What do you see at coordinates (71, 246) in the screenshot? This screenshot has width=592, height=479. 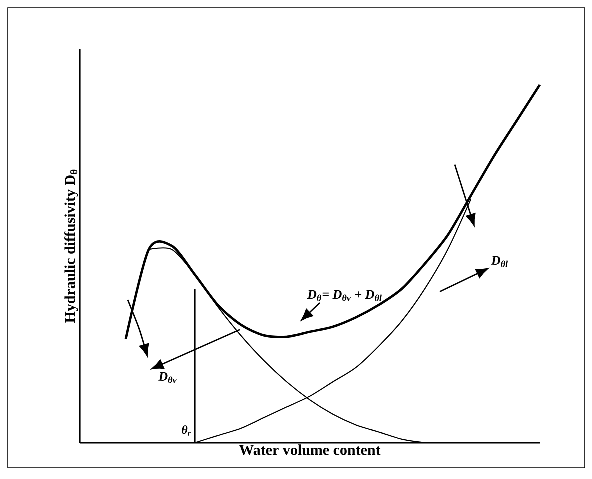 I see `y-axis-title: Hydraulic diffusivity D$_{θ}$` at bounding box center [71, 246].